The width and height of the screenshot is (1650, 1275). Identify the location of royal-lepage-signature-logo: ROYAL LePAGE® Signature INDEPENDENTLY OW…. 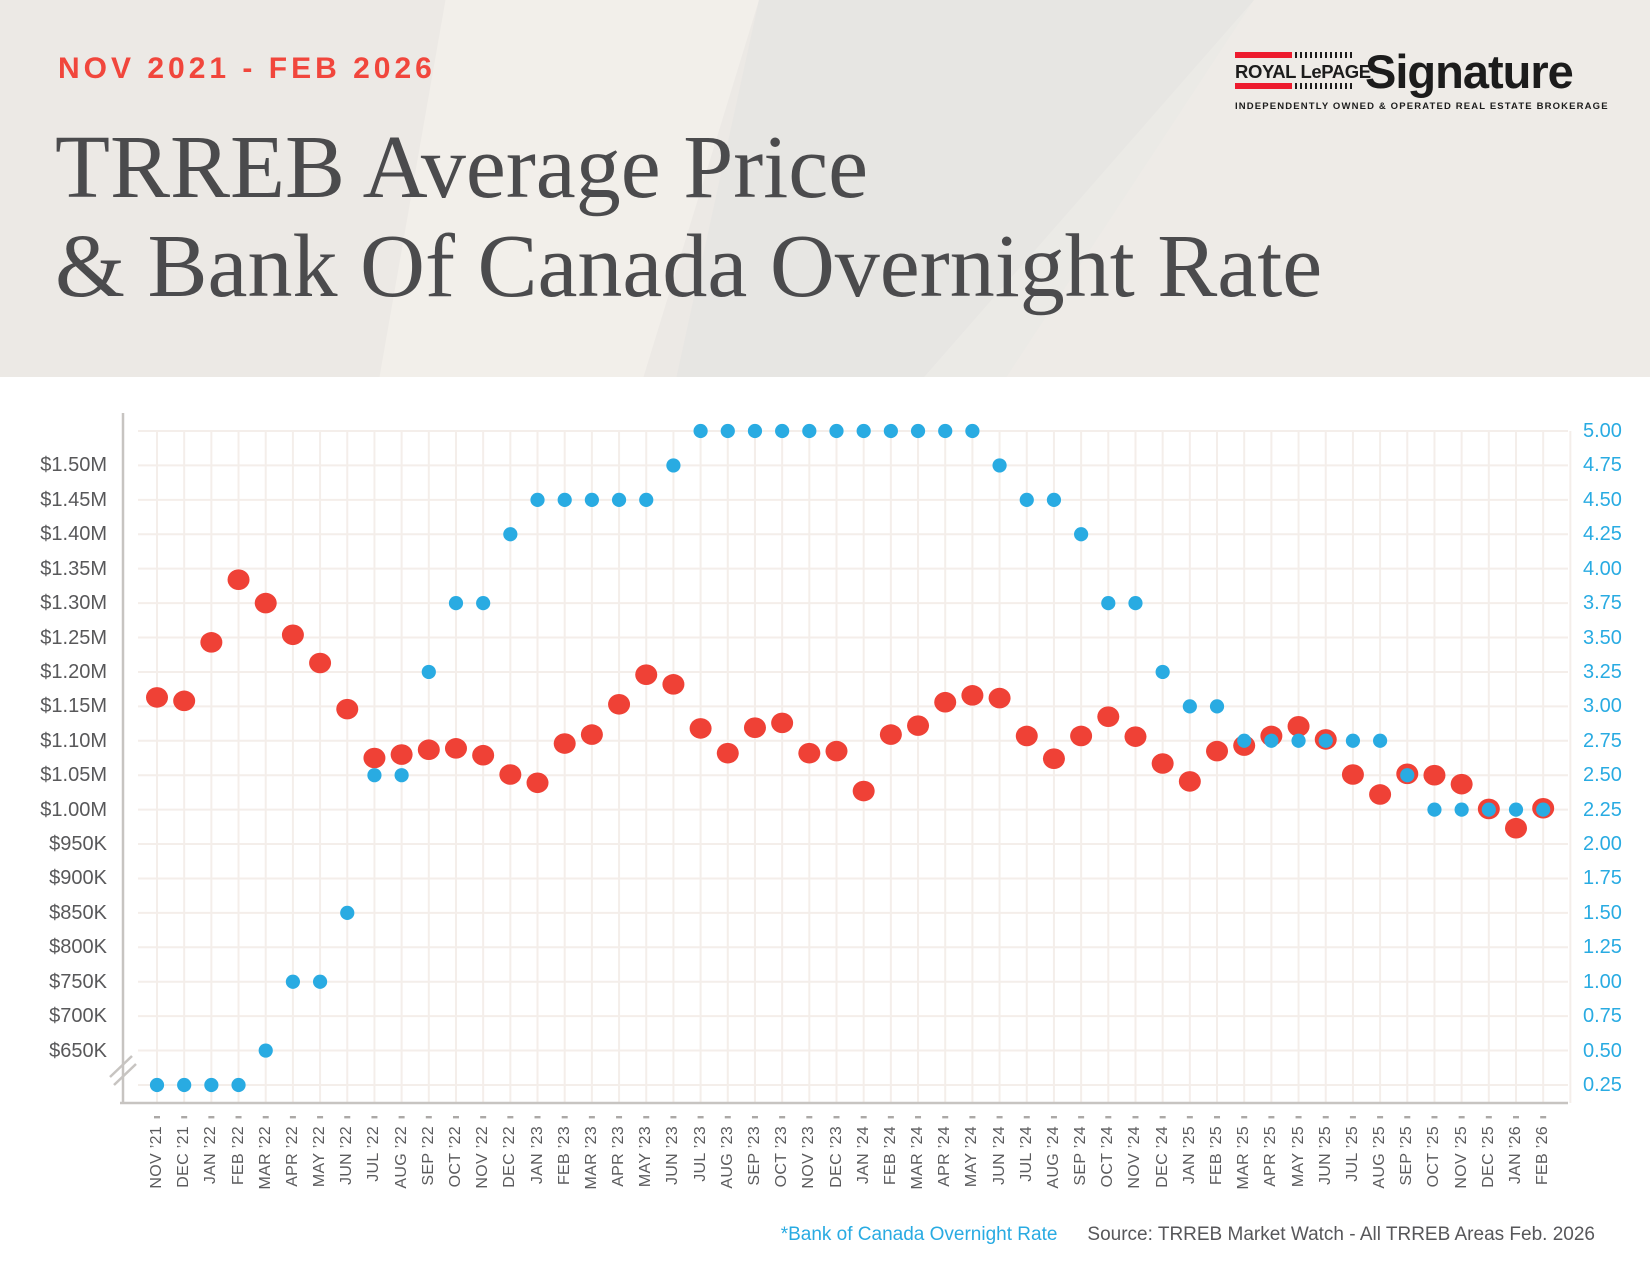
(1421, 80).